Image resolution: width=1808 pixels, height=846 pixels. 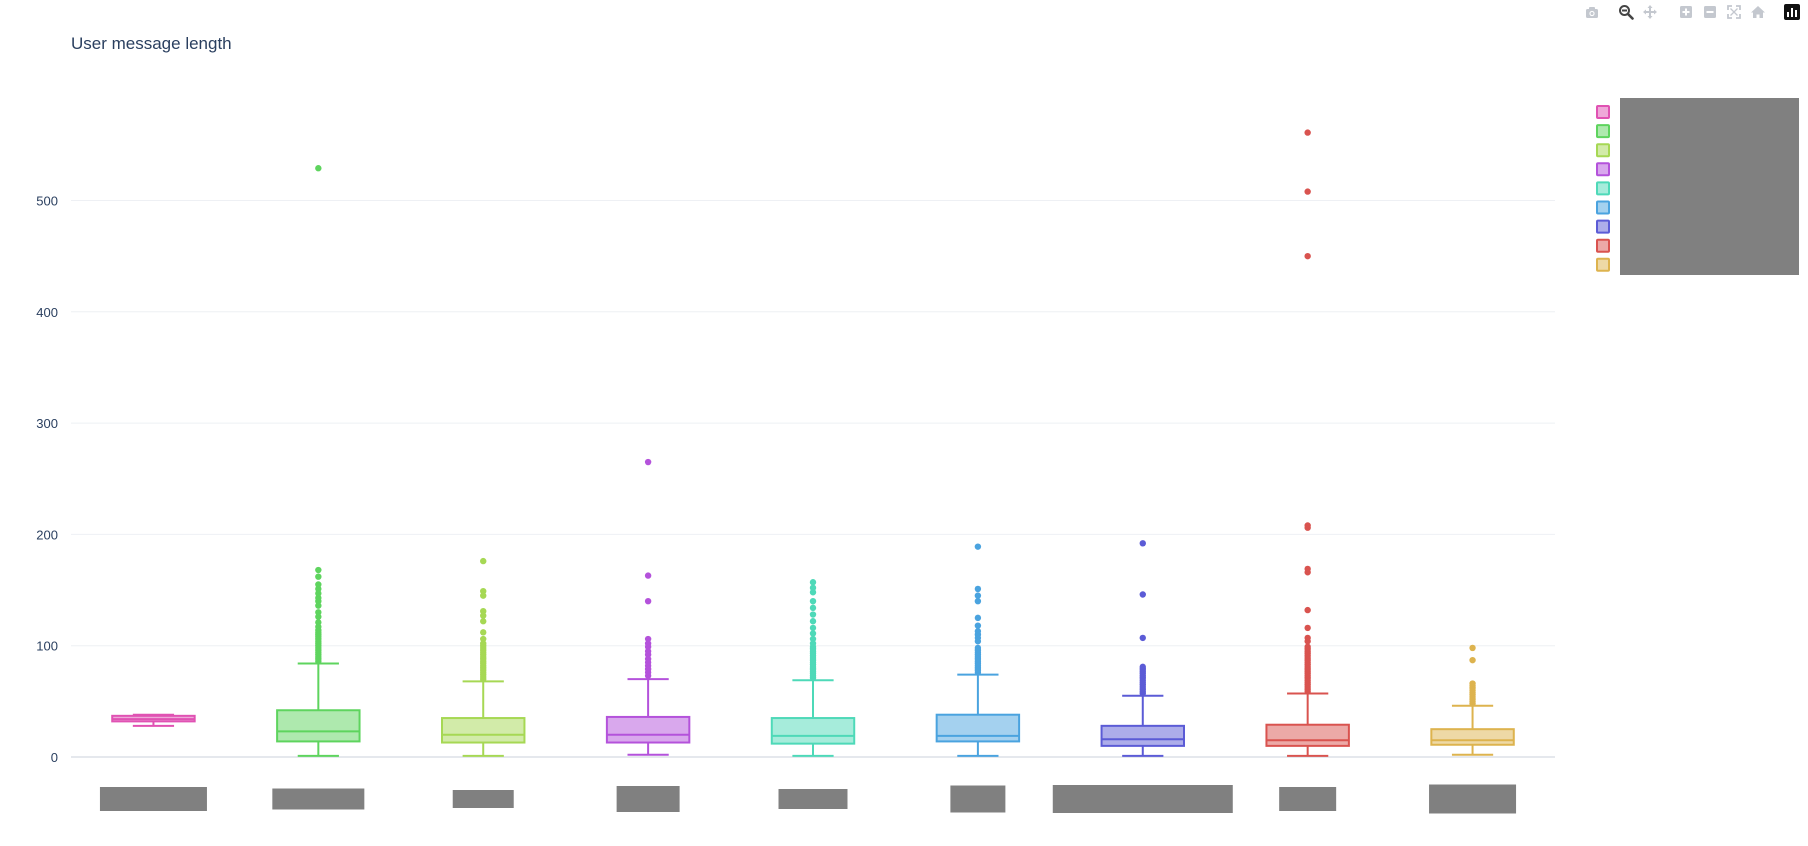 What do you see at coordinates (1734, 12) in the screenshot?
I see `autoscale-button` at bounding box center [1734, 12].